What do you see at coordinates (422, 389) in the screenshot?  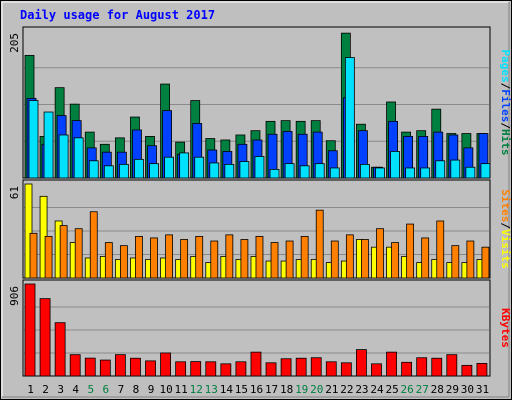 I see `day-label-27: 27` at bounding box center [422, 389].